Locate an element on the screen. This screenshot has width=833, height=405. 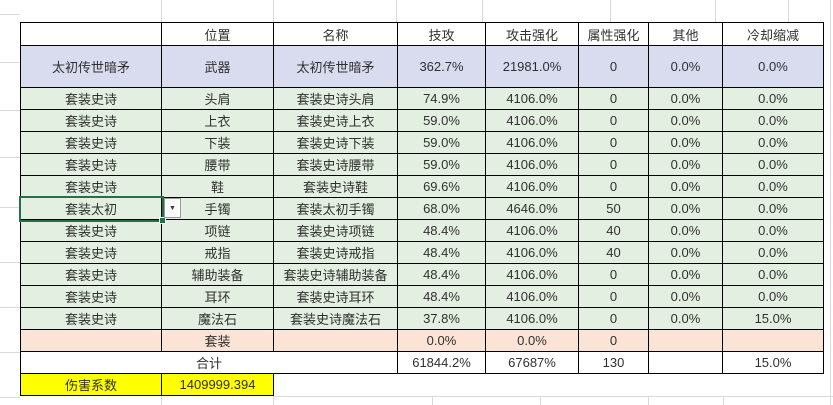
header-cell: 名称 is located at coordinates (336, 34).